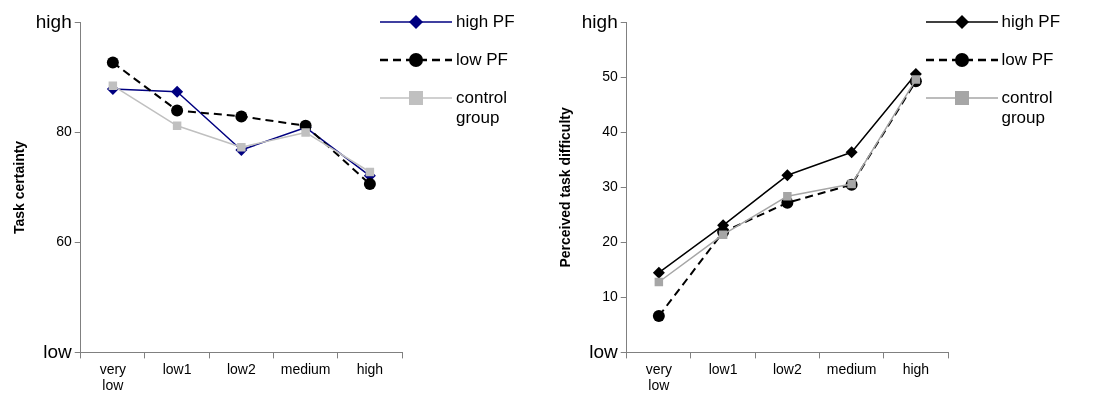 The height and width of the screenshot is (402, 1107). Describe the element at coordinates (609, 296) in the screenshot. I see `y-tick-label: 10` at that location.